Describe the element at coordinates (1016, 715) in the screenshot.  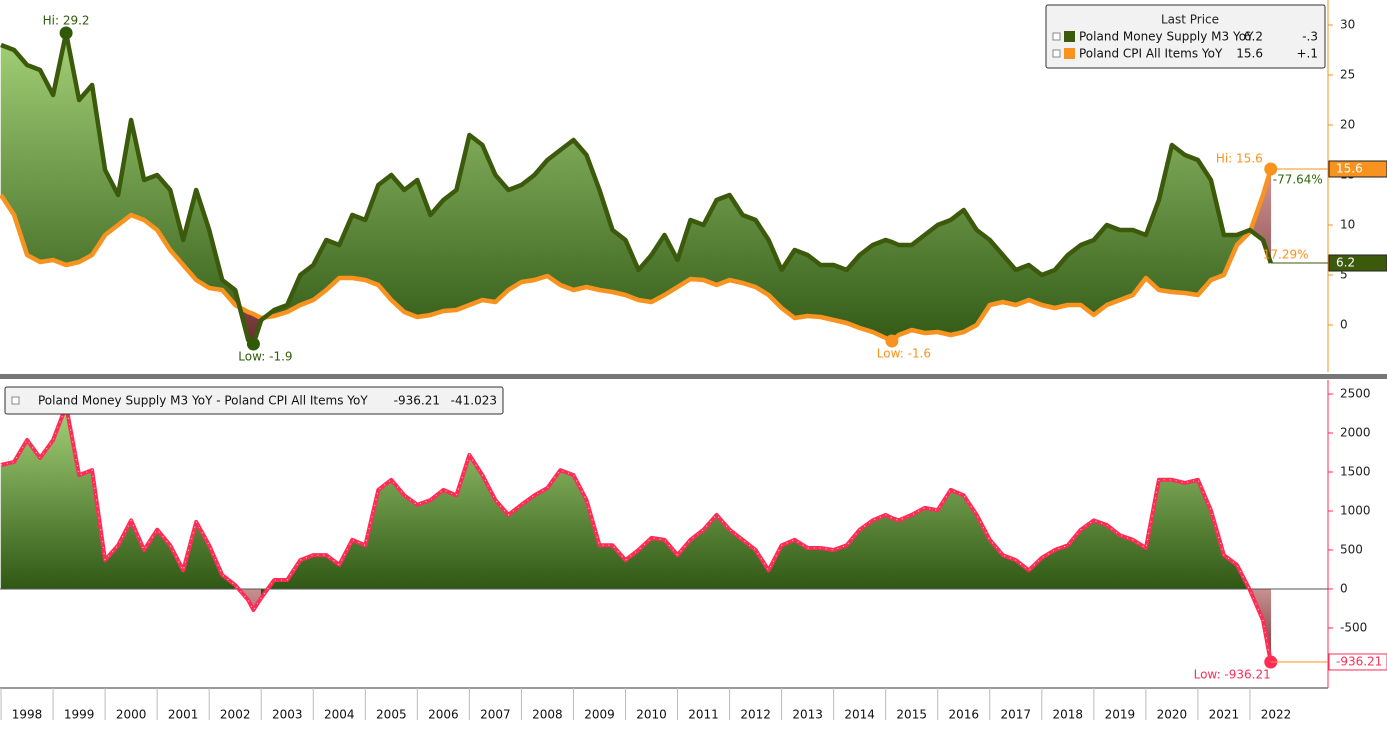
I see `x-tick-label: 2017` at that location.